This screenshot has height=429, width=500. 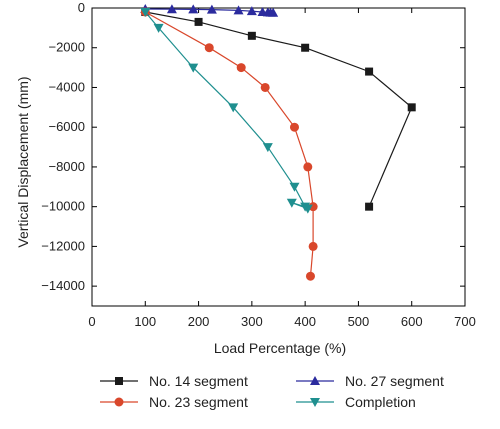 What do you see at coordinates (63, 245) in the screenshot?
I see `y-tick-label: −12000` at bounding box center [63, 245].